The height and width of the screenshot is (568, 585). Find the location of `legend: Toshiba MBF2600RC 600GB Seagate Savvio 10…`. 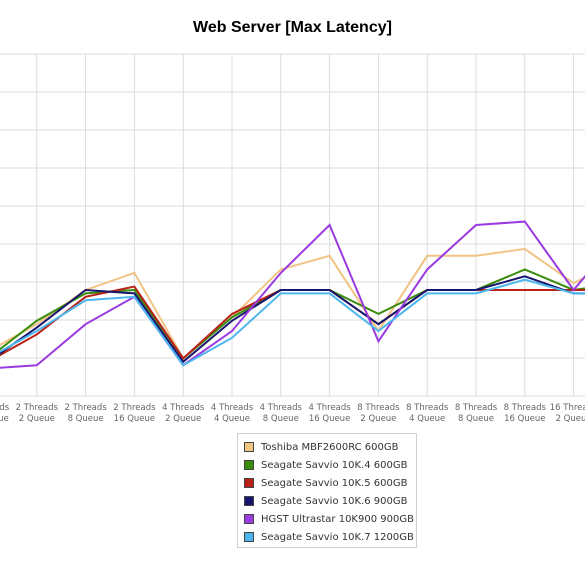

legend: Toshiba MBF2600RC 600GB Seagate Savvio 10… is located at coordinates (327, 490).